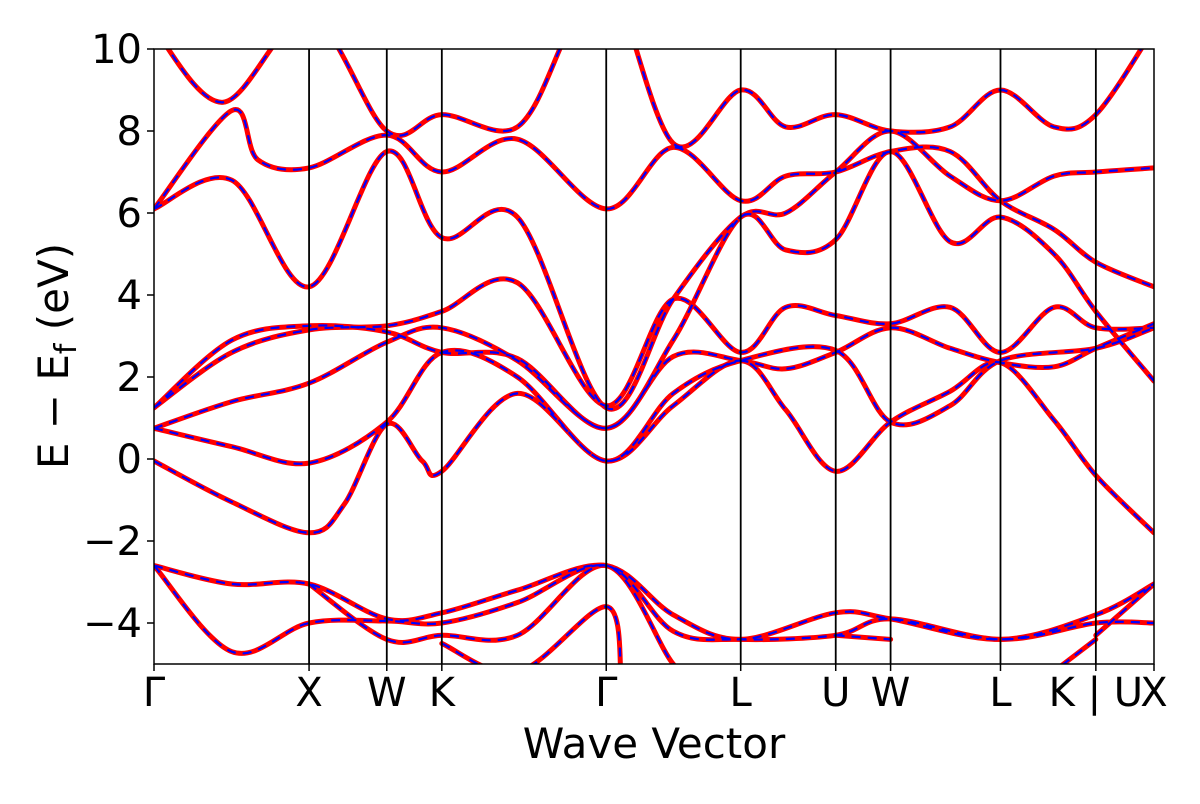 The width and height of the screenshot is (1200, 804). What do you see at coordinates (129, 132) in the screenshot?
I see `y-tick-label-1: 8` at bounding box center [129, 132].